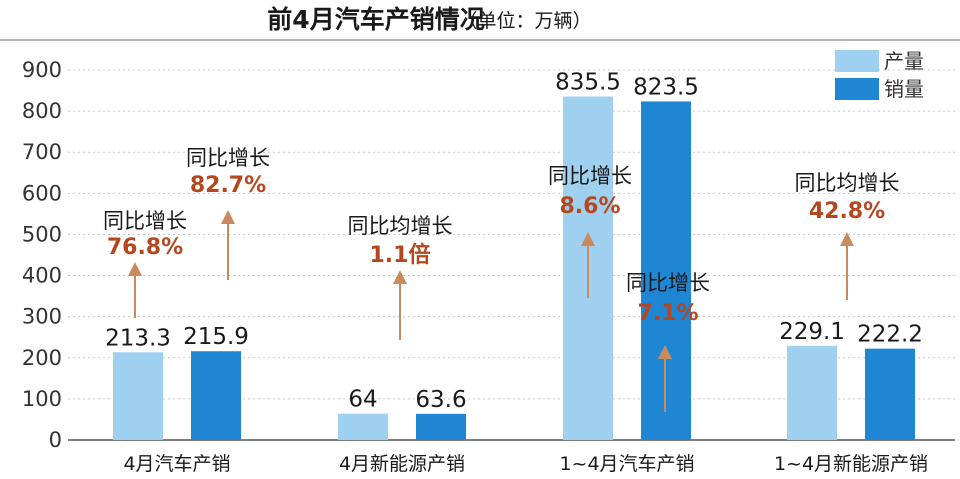 This screenshot has height=479, width=960. I want to click on legend-swatch-sales, so click(857, 89).